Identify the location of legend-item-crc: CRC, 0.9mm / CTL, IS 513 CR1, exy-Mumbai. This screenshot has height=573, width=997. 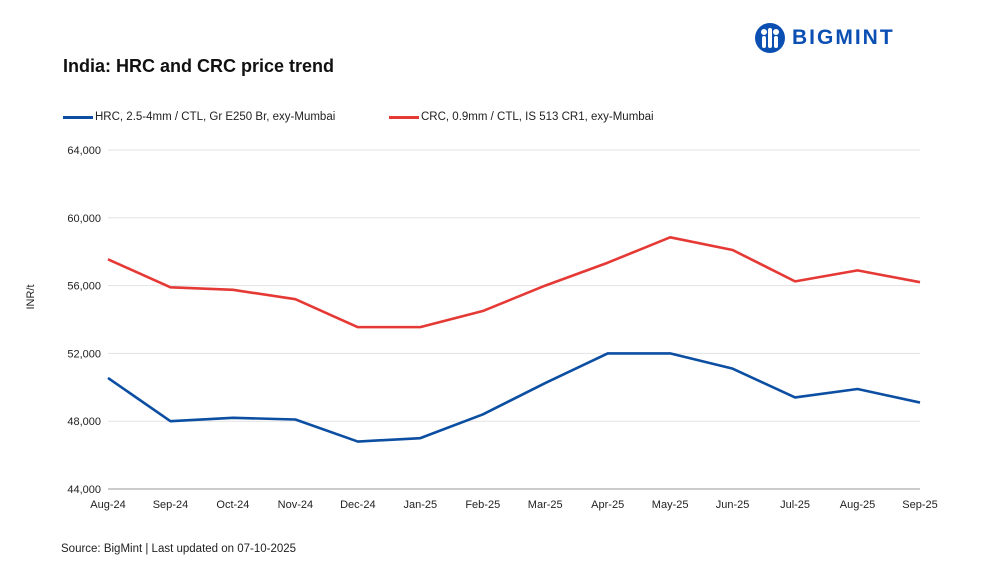
(521, 117).